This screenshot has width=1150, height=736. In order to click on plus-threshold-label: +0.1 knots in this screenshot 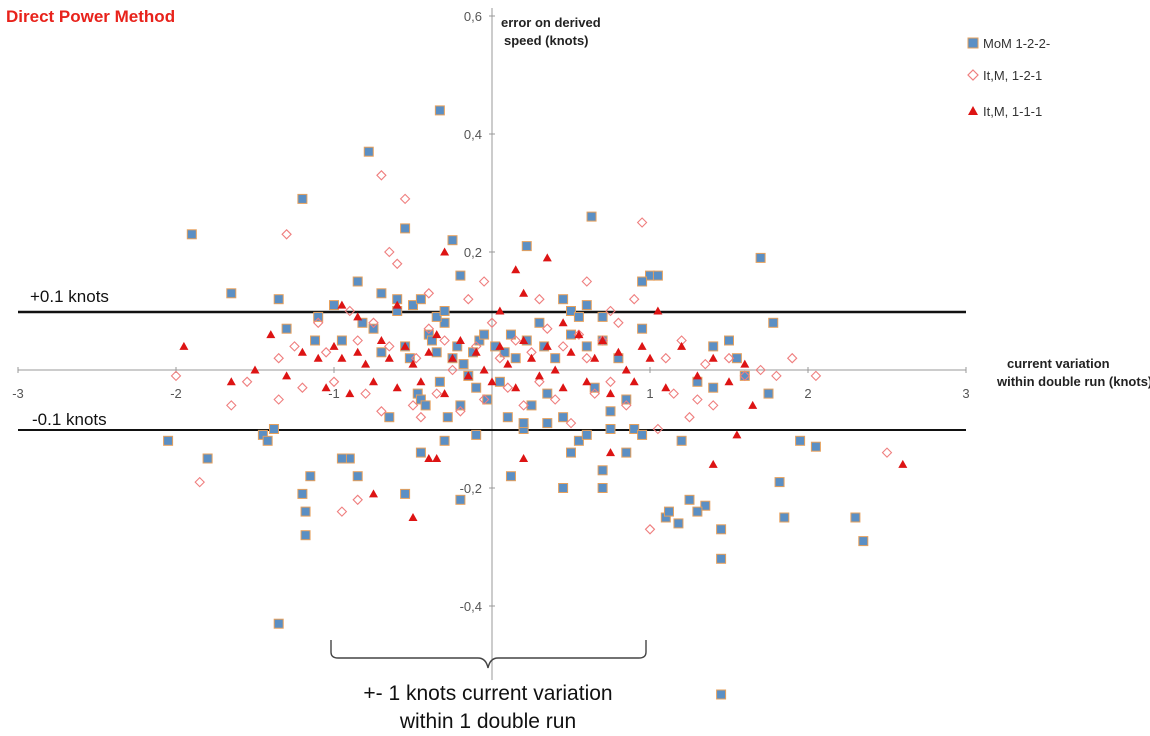, I will do `click(69, 296)`.